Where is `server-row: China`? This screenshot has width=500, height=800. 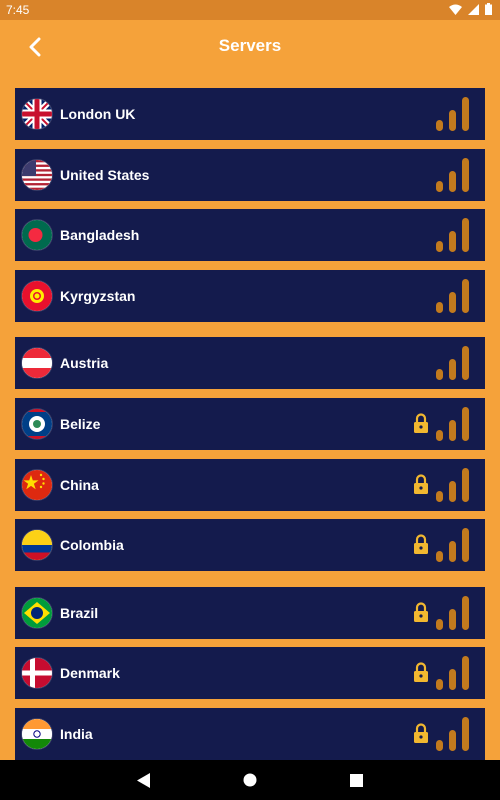 server-row: China is located at coordinates (250, 484).